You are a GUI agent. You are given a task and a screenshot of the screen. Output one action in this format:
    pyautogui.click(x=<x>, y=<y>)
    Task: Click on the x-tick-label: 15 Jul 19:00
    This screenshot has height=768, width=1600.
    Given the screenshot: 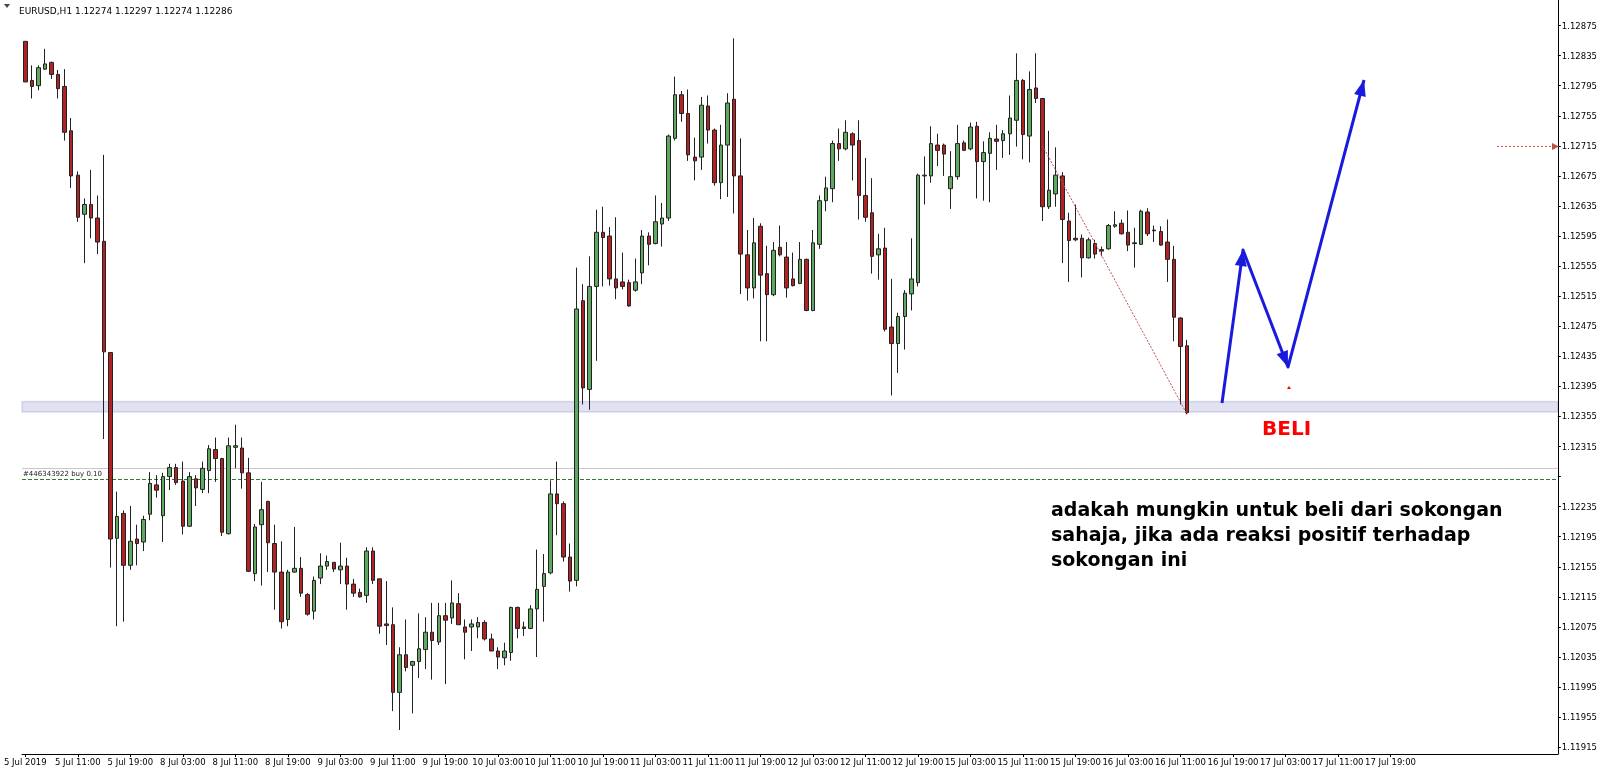 What is the action you would take?
    pyautogui.click(x=1075, y=761)
    